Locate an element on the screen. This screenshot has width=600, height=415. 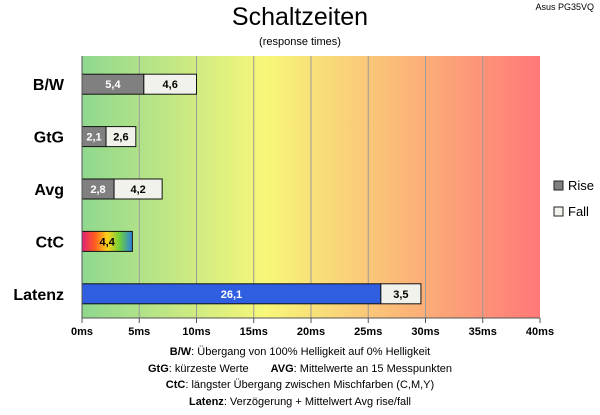
chart-title: Schaltzeiten is located at coordinates (300, 17).